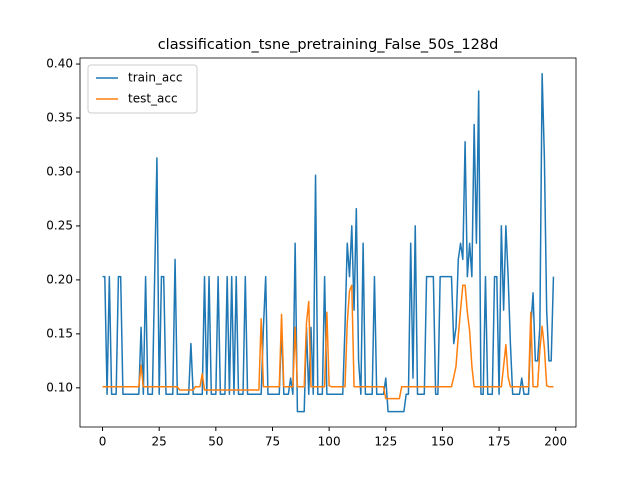 The height and width of the screenshot is (480, 640). Describe the element at coordinates (153, 99) in the screenshot. I see `legend-label: test_acc` at that location.